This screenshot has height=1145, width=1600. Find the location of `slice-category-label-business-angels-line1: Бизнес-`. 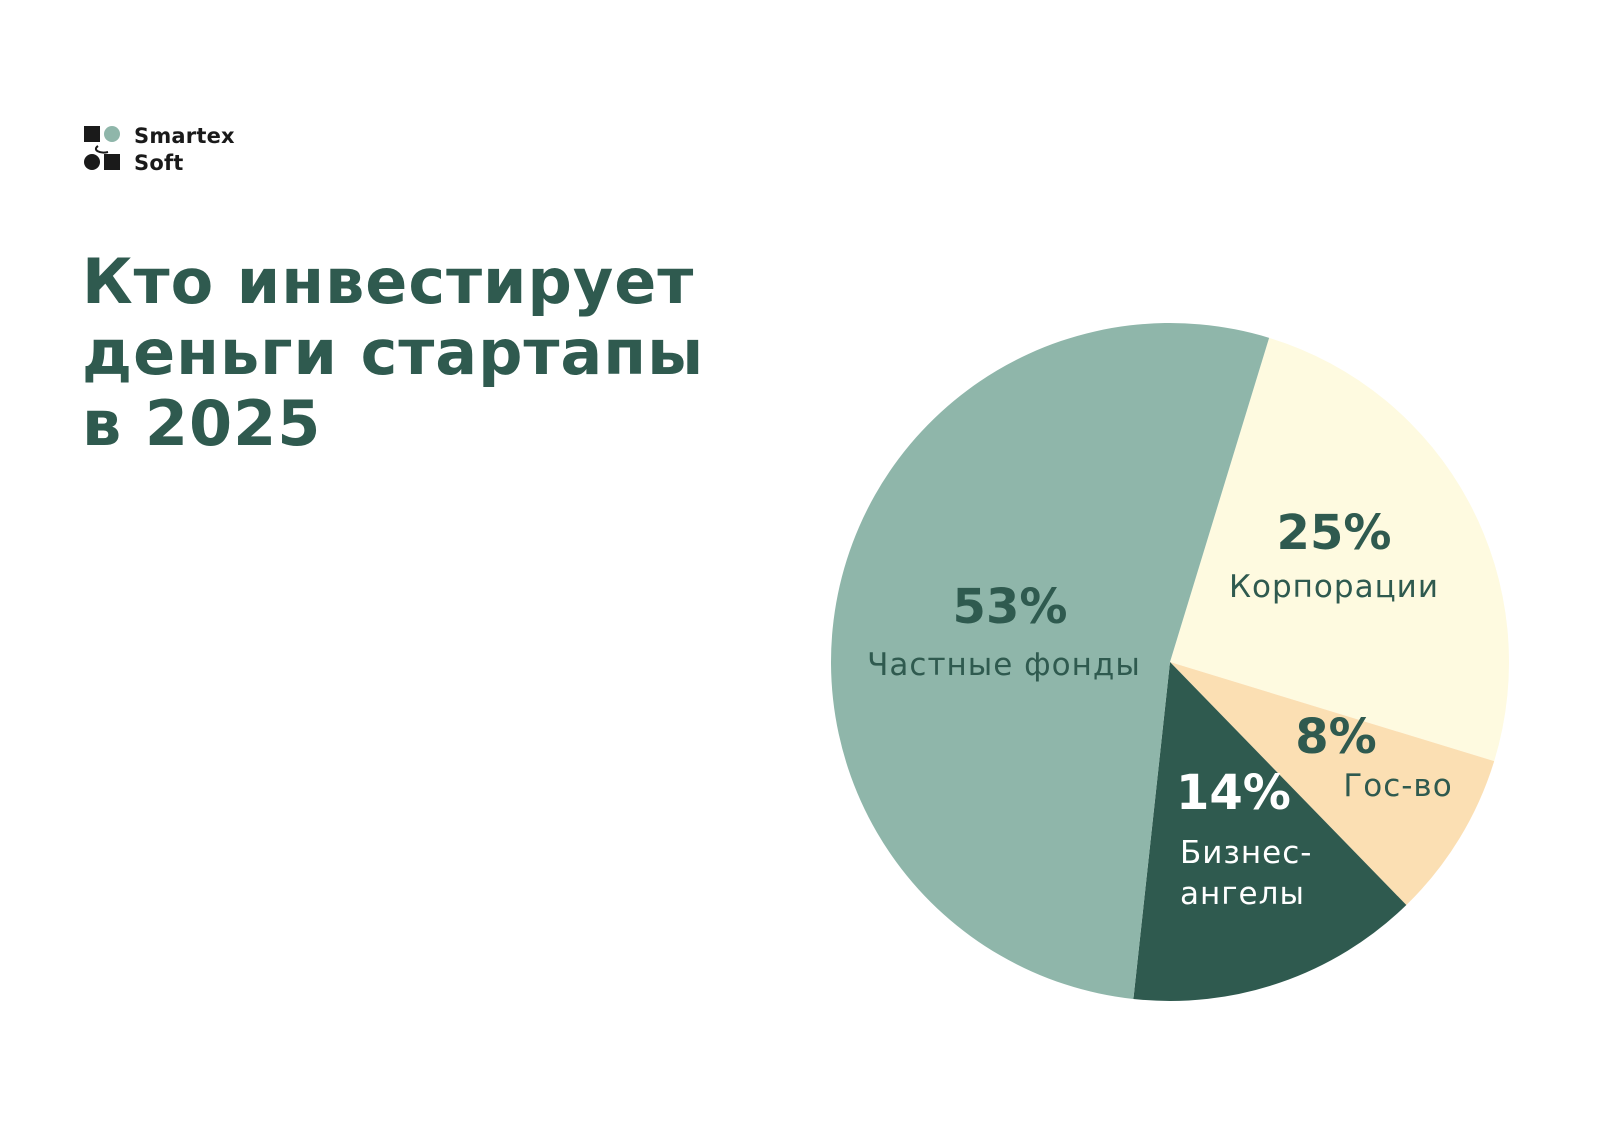

slice-category-label-business-angels-line1: Бизнес- is located at coordinates (1246, 853).